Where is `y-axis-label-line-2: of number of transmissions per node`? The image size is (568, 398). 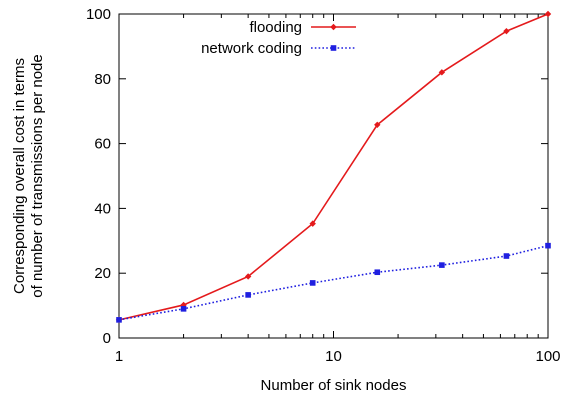 y-axis-label-line-2: of number of transmissions per node is located at coordinates (37, 175).